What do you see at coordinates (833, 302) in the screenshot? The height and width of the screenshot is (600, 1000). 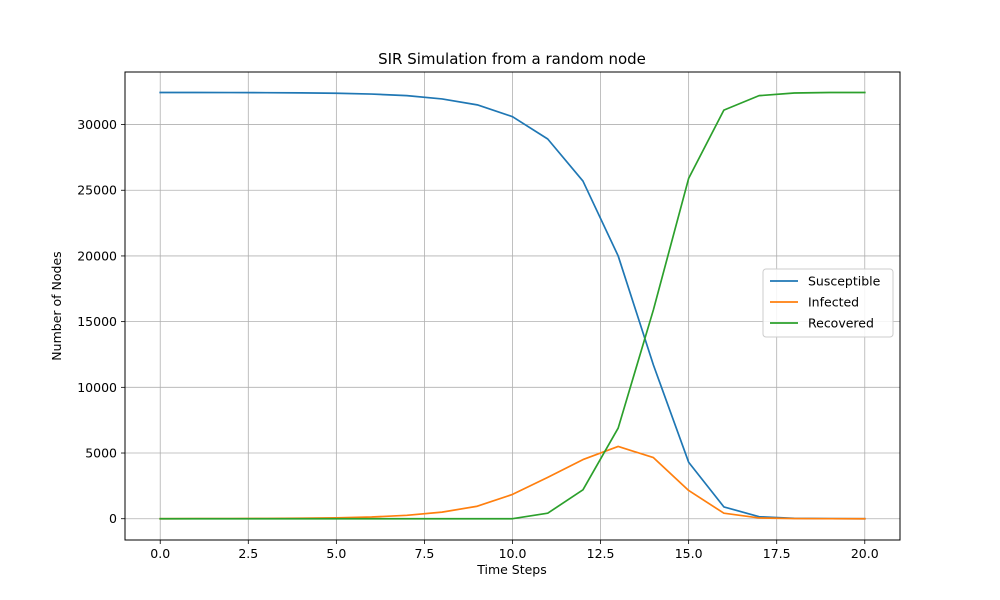 I see `legend-label-infected: Infected` at bounding box center [833, 302].